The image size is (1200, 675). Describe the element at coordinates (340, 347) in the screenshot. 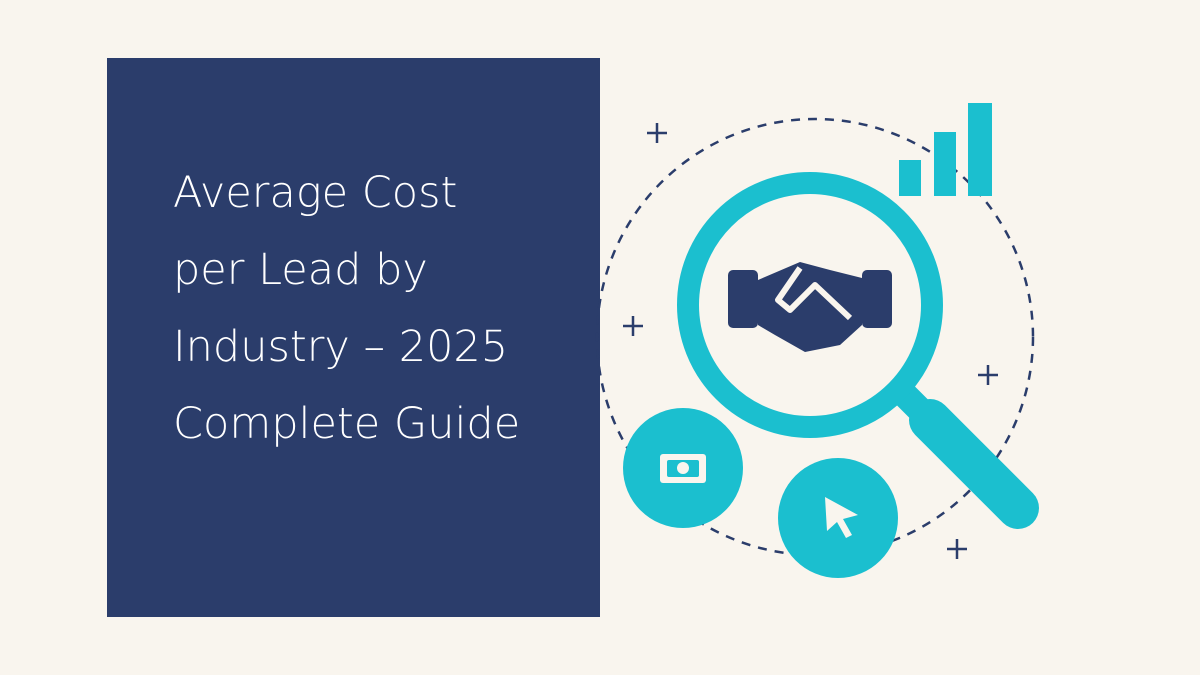

I see `title-line: Industry – 2025` at that location.